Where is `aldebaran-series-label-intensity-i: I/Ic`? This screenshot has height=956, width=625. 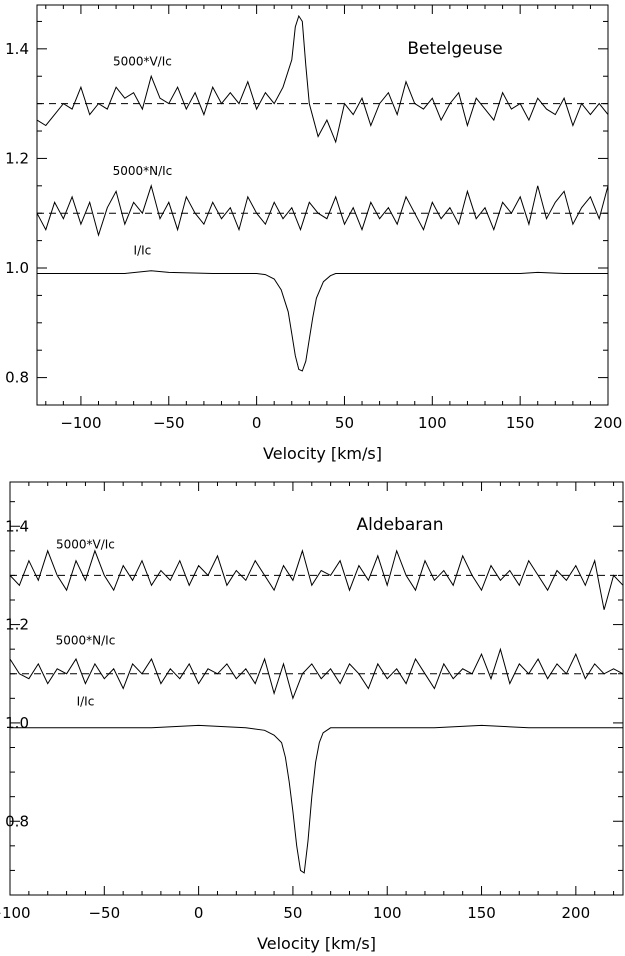 aldebaran-series-label-intensity-i: I/Ic is located at coordinates (86, 702).